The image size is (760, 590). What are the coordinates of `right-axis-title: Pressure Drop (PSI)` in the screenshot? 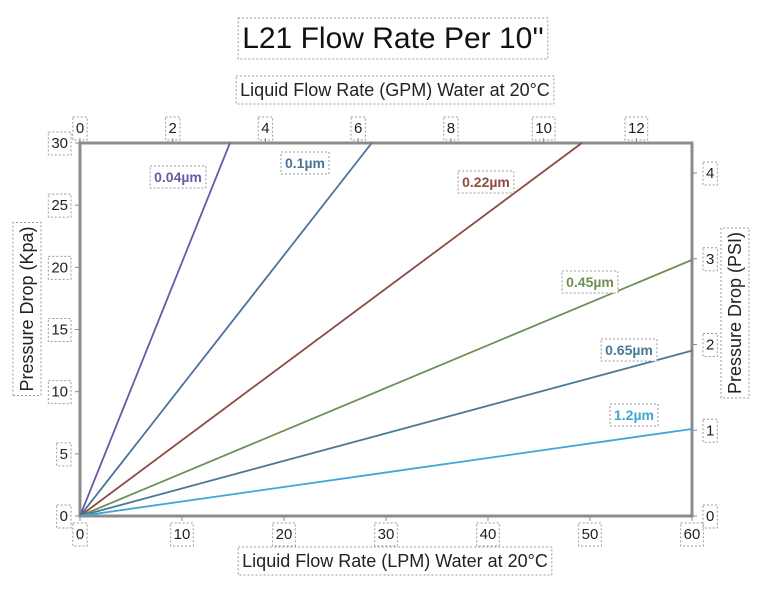 It's located at (735, 313).